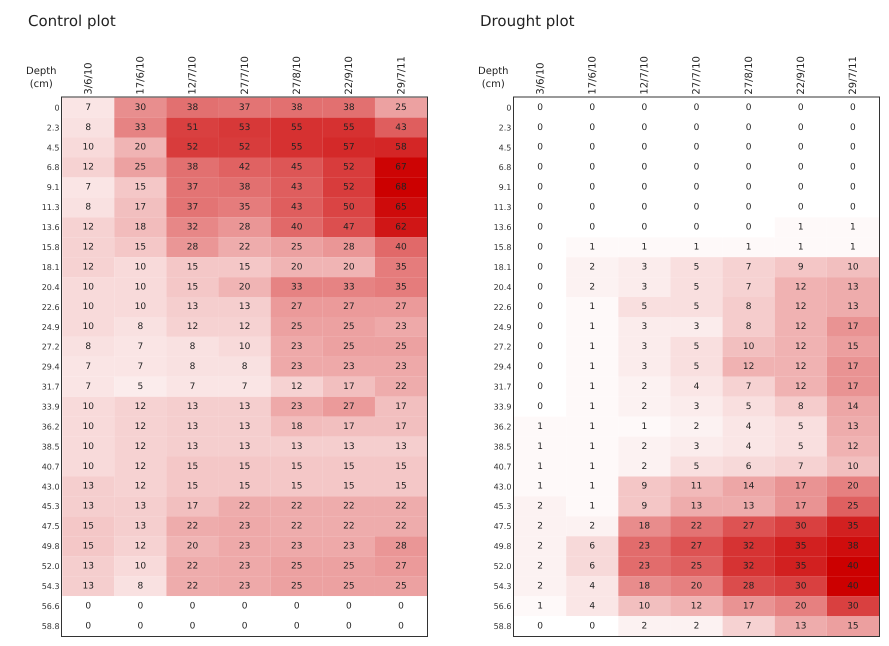 The height and width of the screenshot is (646, 889). I want to click on y-tick-label: 15.8, so click(51, 247).